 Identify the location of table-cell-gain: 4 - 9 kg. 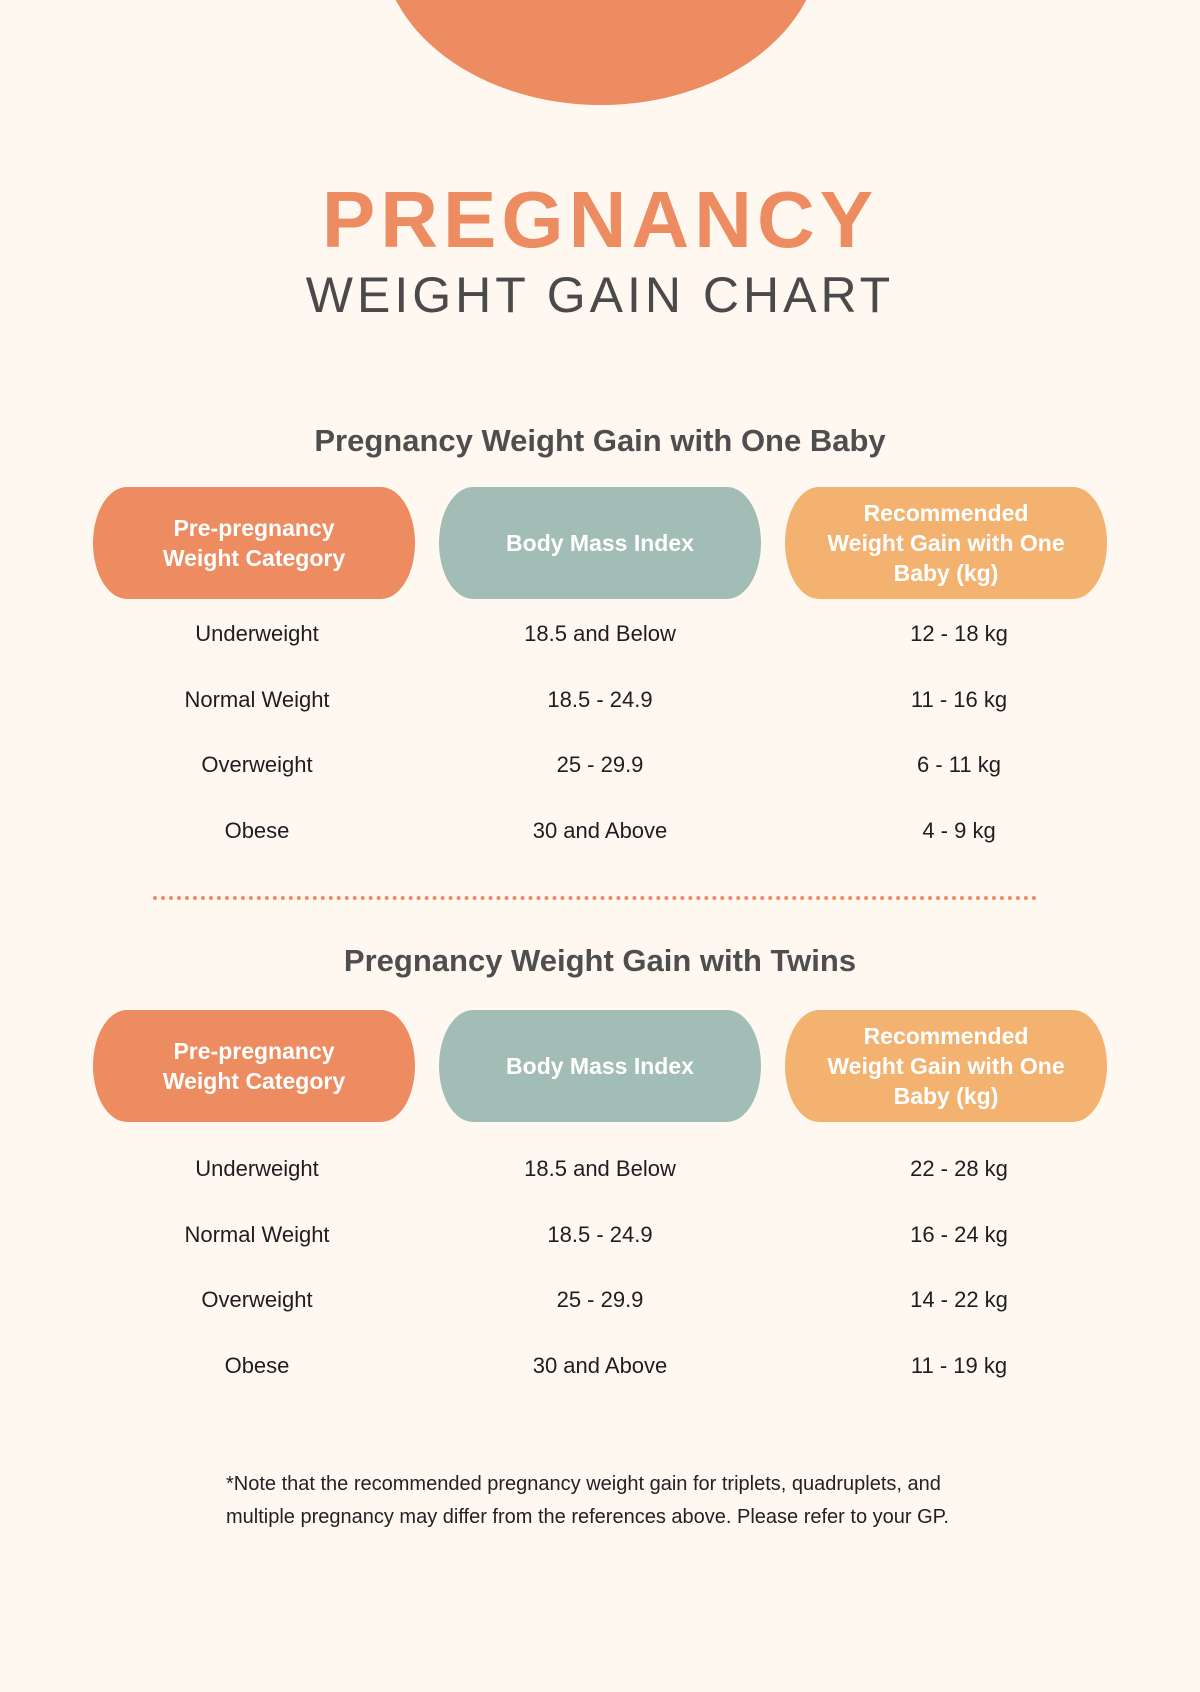
(959, 830).